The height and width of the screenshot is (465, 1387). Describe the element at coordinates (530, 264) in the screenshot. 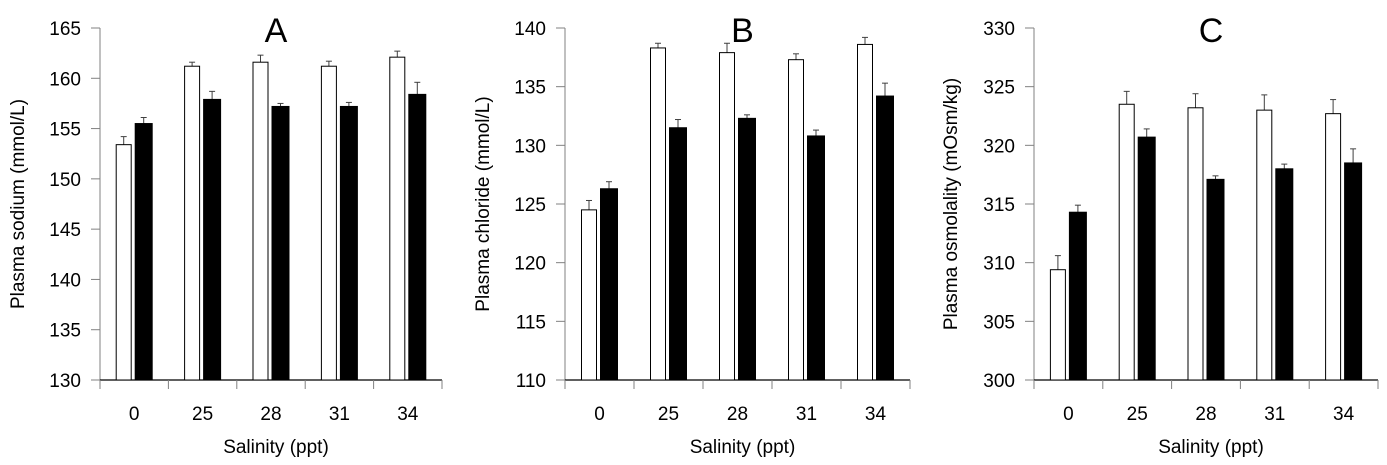

I see `y-tick-label: 120` at that location.